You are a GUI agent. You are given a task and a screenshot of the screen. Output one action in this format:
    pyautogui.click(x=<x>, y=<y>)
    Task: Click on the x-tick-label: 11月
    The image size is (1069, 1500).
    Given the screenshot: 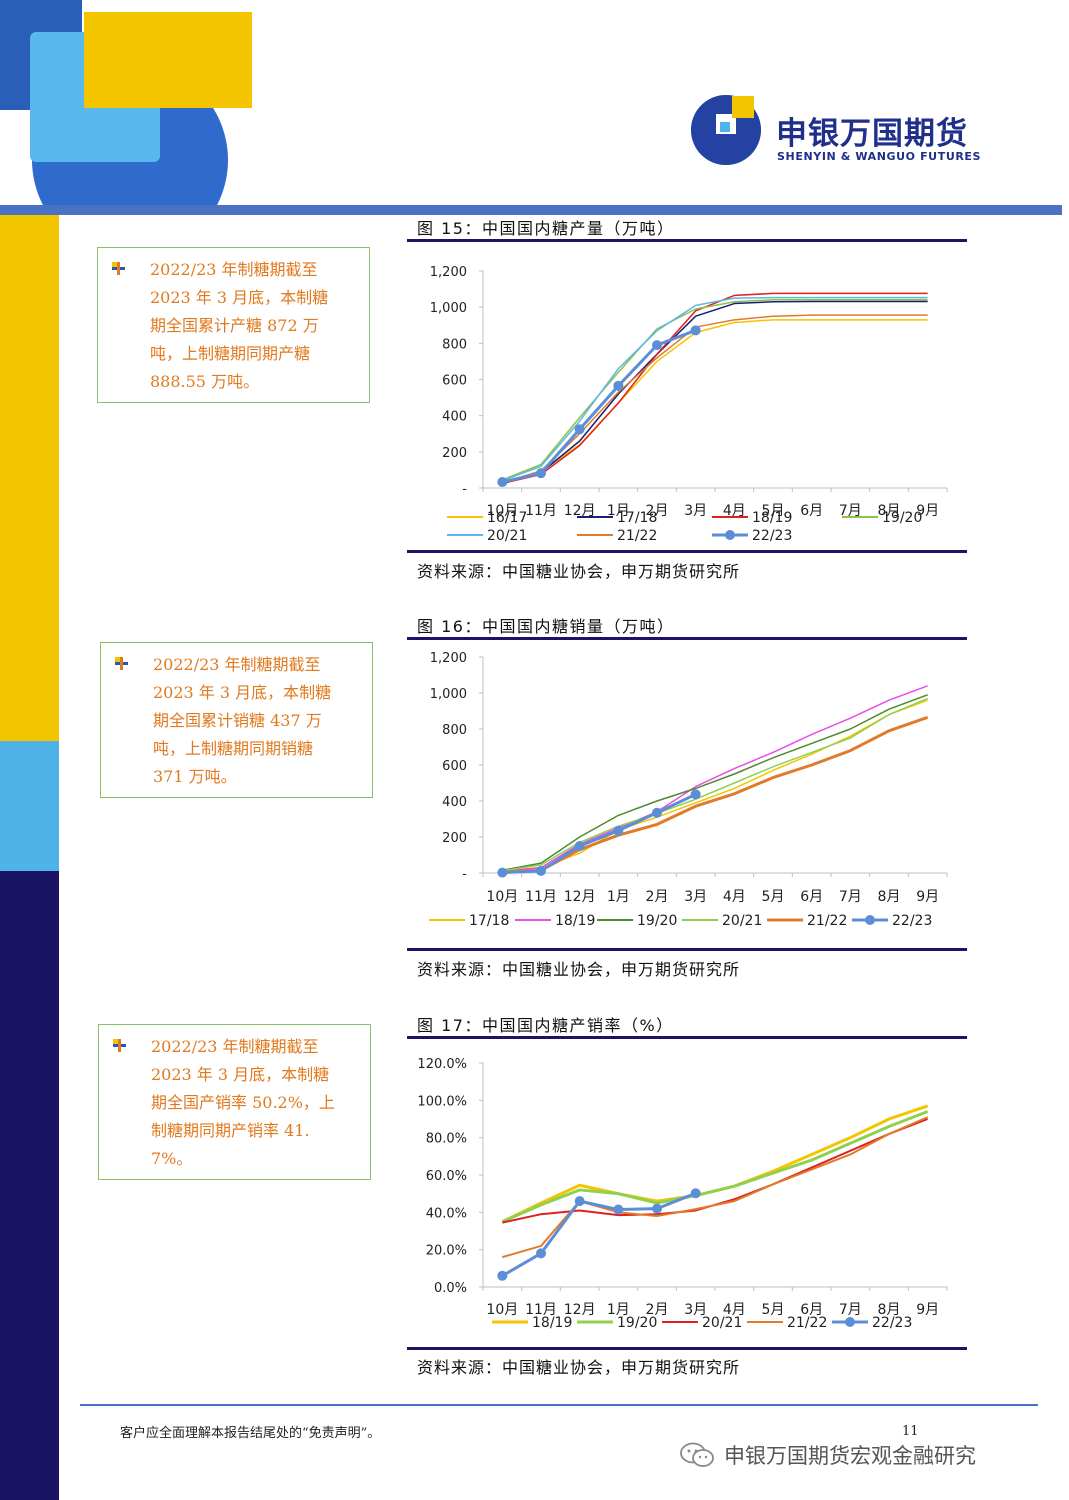 What is the action you would take?
    pyautogui.click(x=541, y=1310)
    